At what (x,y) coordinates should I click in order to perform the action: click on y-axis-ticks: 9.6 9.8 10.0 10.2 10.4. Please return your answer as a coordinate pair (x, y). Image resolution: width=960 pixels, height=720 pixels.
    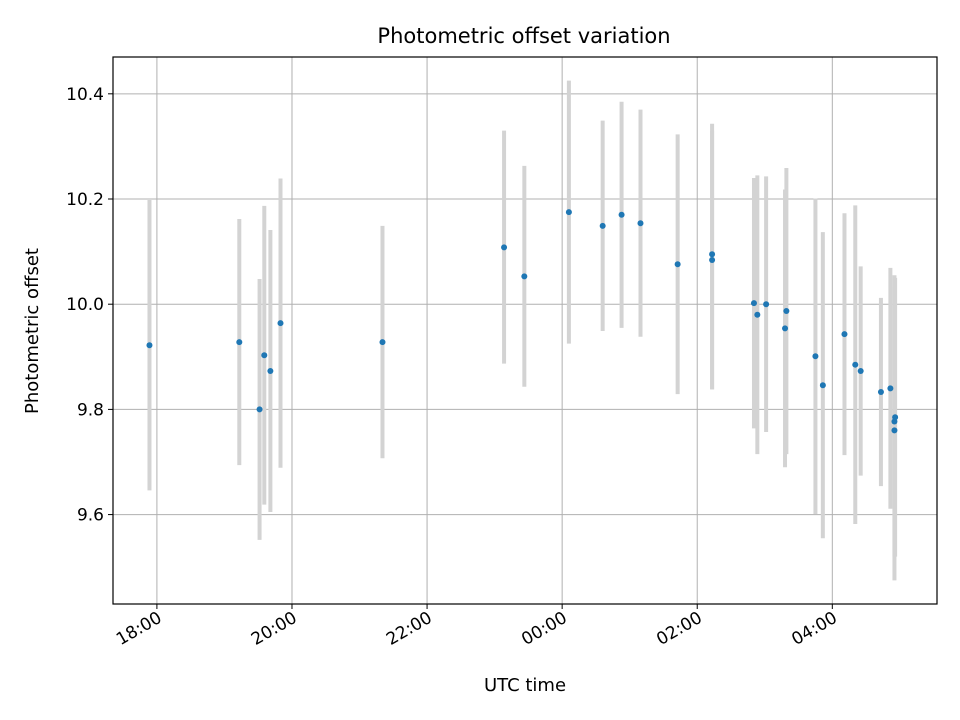
    Looking at the image, I should click on (89, 305).